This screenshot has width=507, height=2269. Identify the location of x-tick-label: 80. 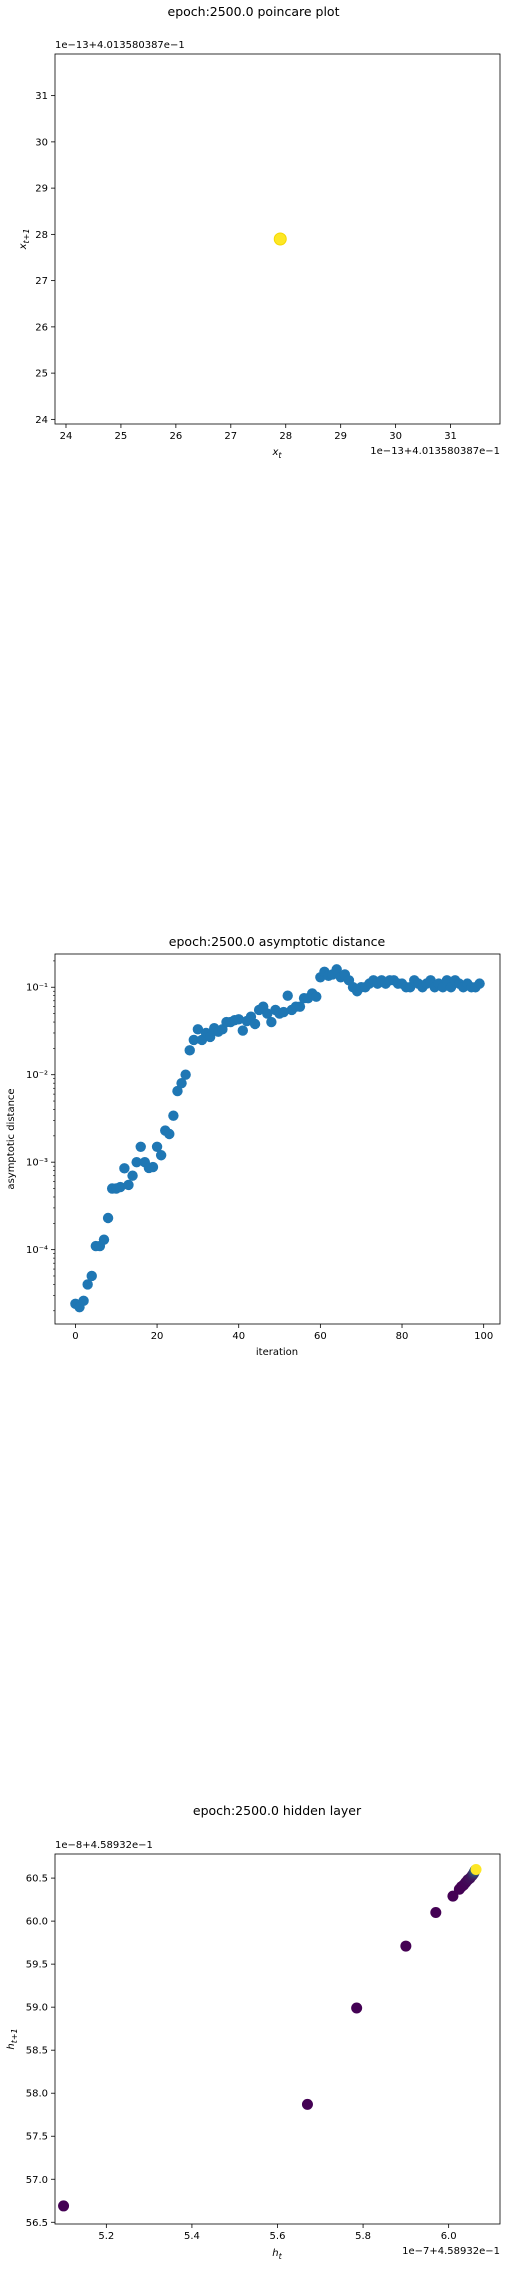
(402, 1336).